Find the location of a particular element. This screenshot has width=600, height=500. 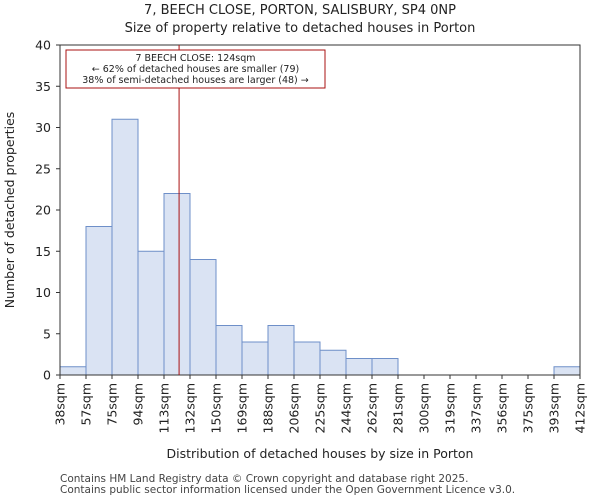

y-tick-label-5: 5 is located at coordinates (47, 333).